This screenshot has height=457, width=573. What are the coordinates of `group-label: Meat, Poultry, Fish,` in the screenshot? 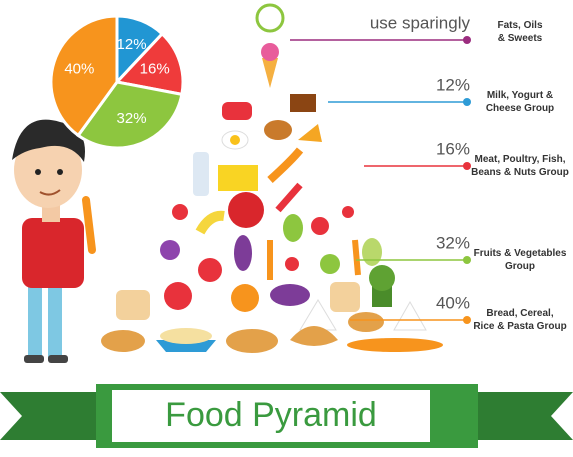 It's located at (520, 159).